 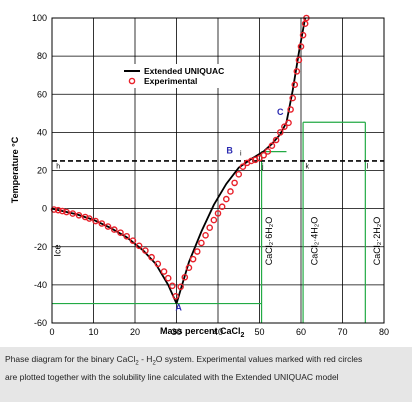 I want to click on phase-region-label: CaCl₂·4H₂O, so click(x=315, y=241).